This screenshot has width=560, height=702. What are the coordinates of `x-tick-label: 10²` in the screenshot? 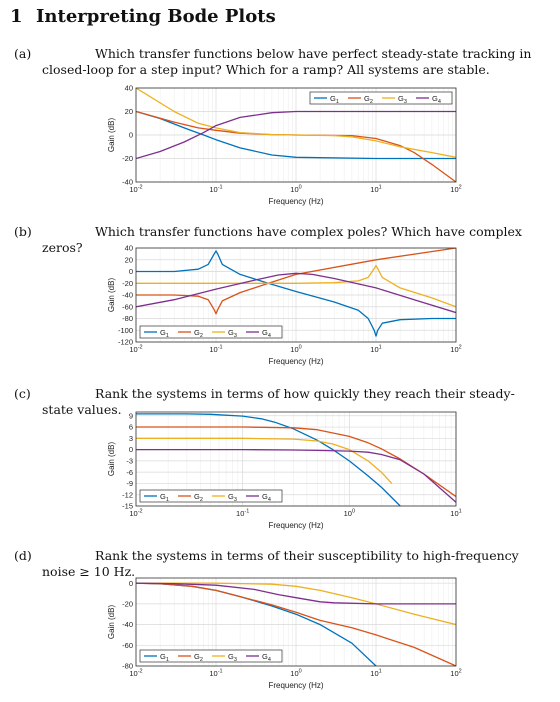 It's located at (455, 350).